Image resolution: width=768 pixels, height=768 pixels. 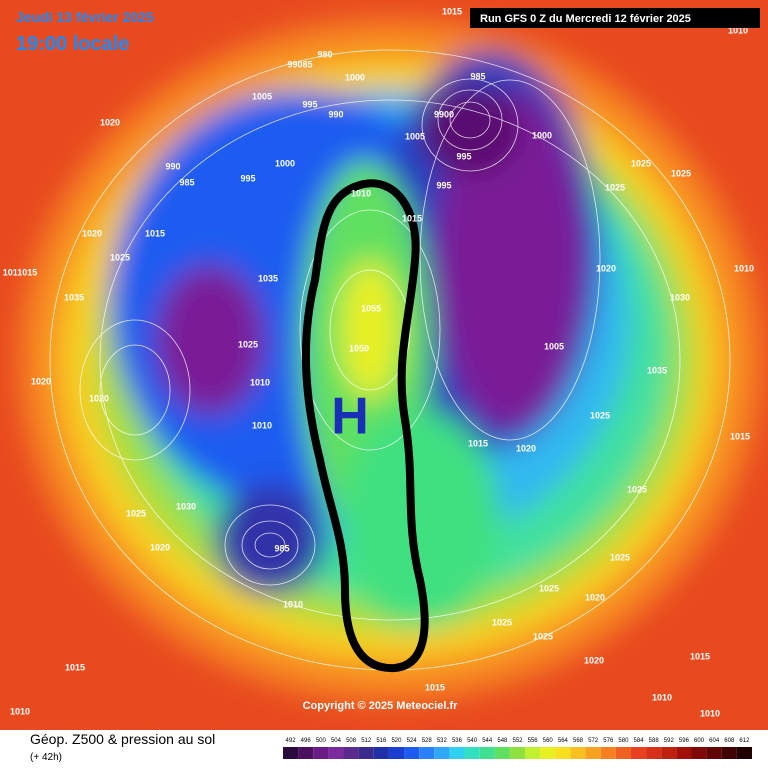 What do you see at coordinates (72, 44) in the screenshot?
I see `forecast-time: 19:00 locale` at bounding box center [72, 44].